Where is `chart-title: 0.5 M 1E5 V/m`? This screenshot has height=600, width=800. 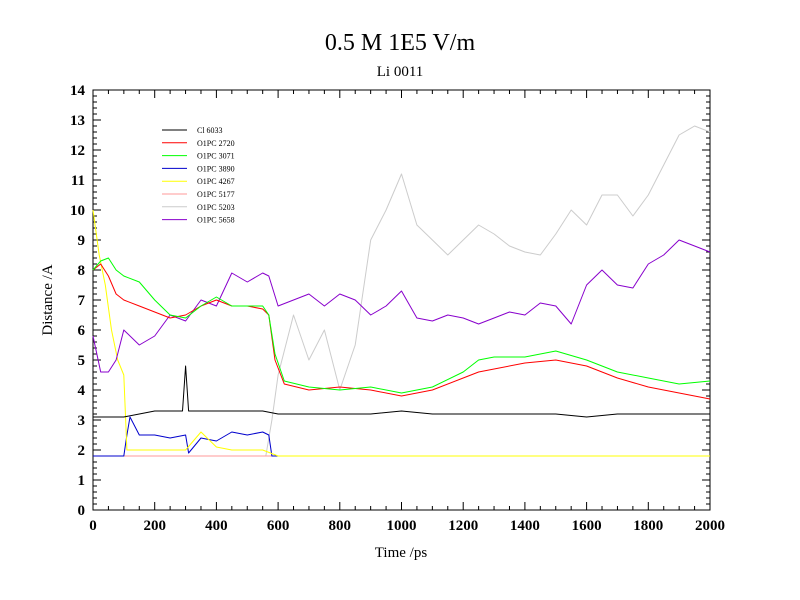 chart-title: 0.5 M 1E5 V/m is located at coordinates (400, 43).